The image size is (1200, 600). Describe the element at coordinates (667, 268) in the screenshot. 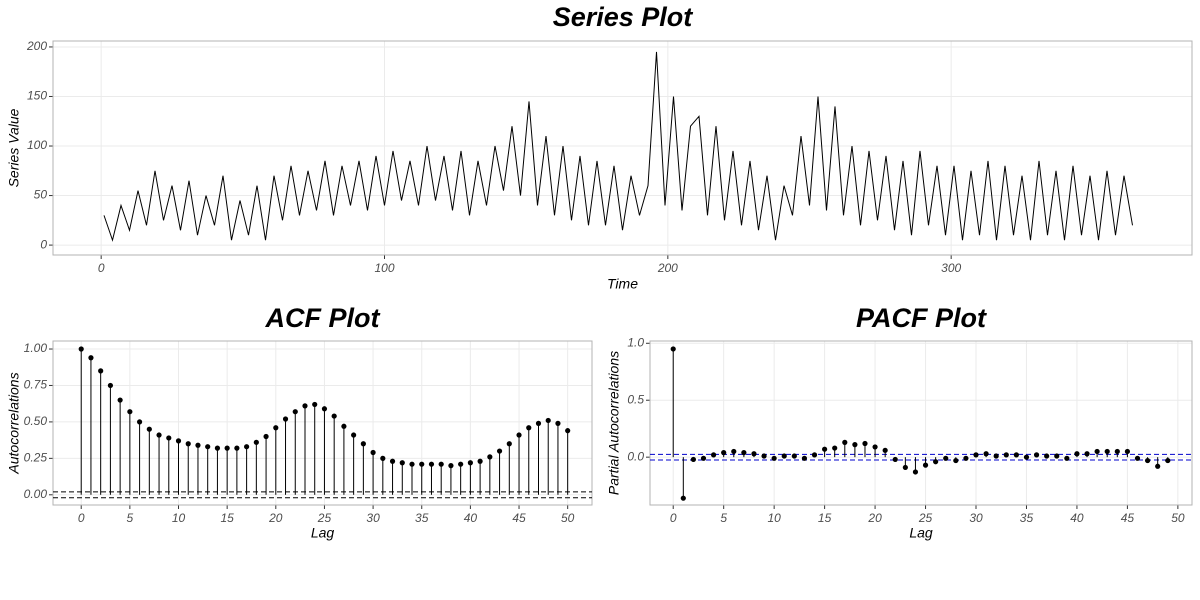

I see `x-tick-label: 200` at that location.